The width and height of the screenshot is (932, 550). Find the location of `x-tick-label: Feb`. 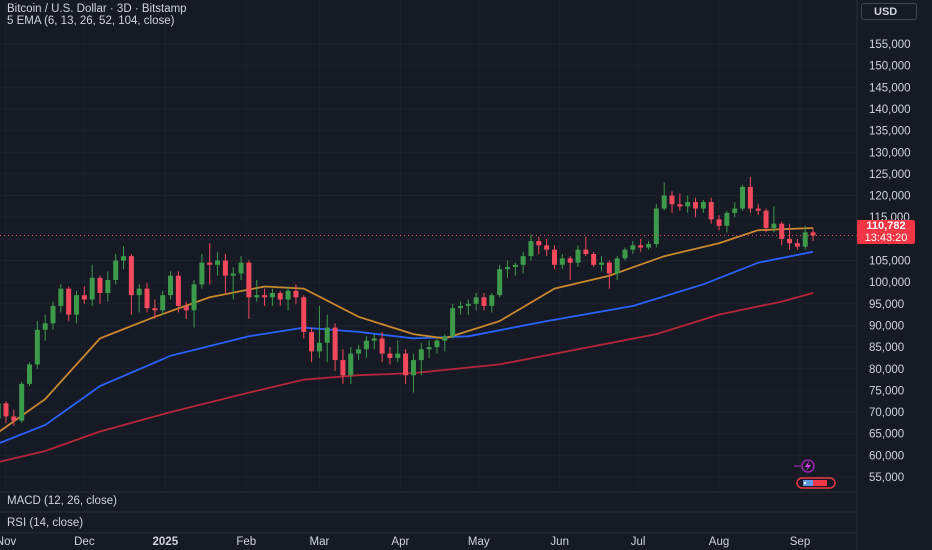

x-tick-label: Feb is located at coordinates (246, 542).